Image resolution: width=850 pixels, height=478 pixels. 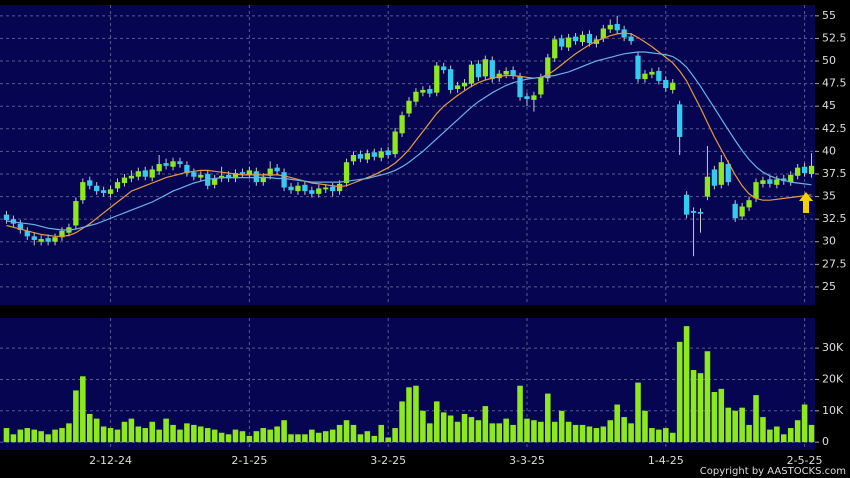 I want to click on x-tick-label: 2-1-25, so click(x=249, y=460).